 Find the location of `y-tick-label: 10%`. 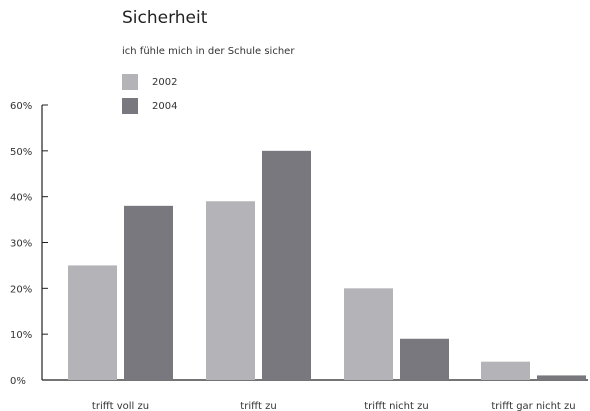

y-tick-label: 10% is located at coordinates (21, 335).